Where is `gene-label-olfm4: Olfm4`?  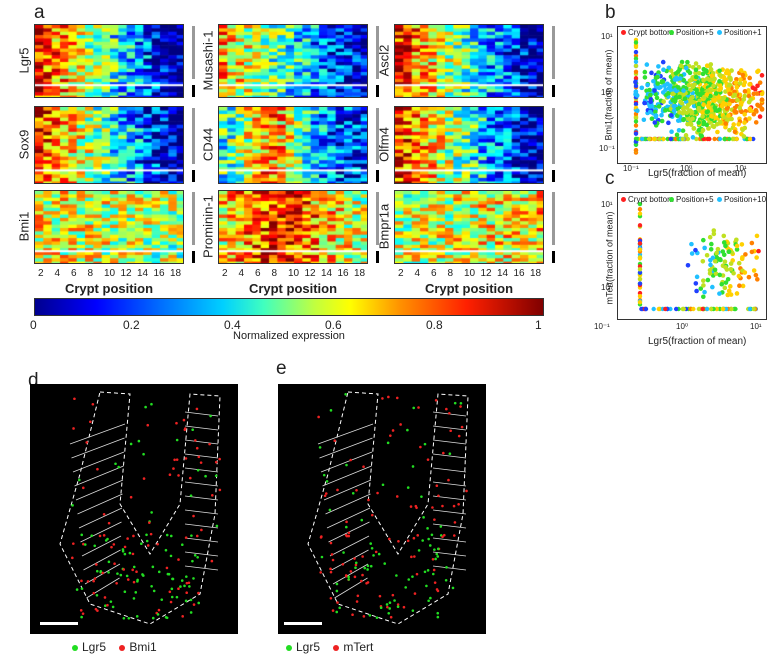 gene-label-olfm4: Olfm4 is located at coordinates (384, 144).